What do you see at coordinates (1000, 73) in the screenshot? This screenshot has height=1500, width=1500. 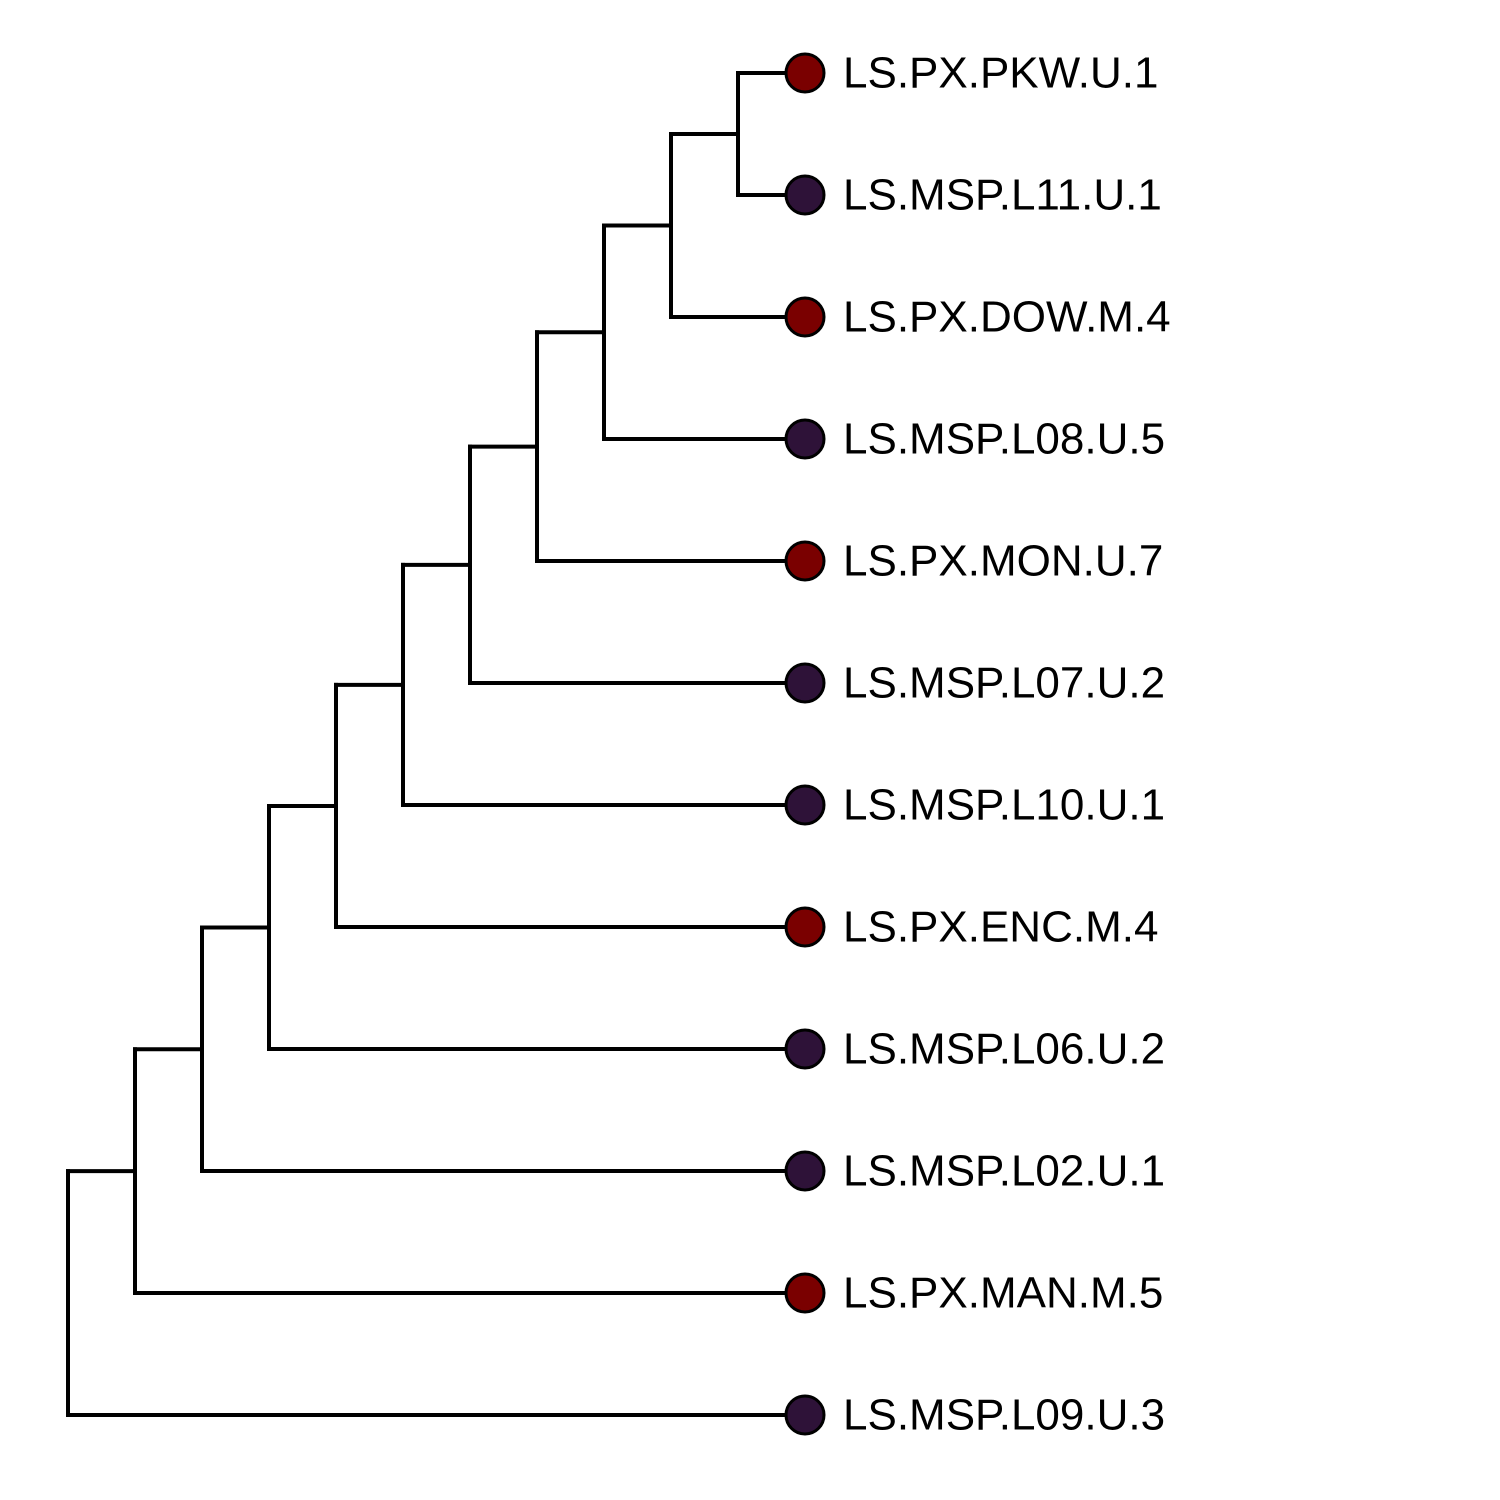 I see `tip-label: LS.PX.PKW.U.1` at bounding box center [1000, 73].